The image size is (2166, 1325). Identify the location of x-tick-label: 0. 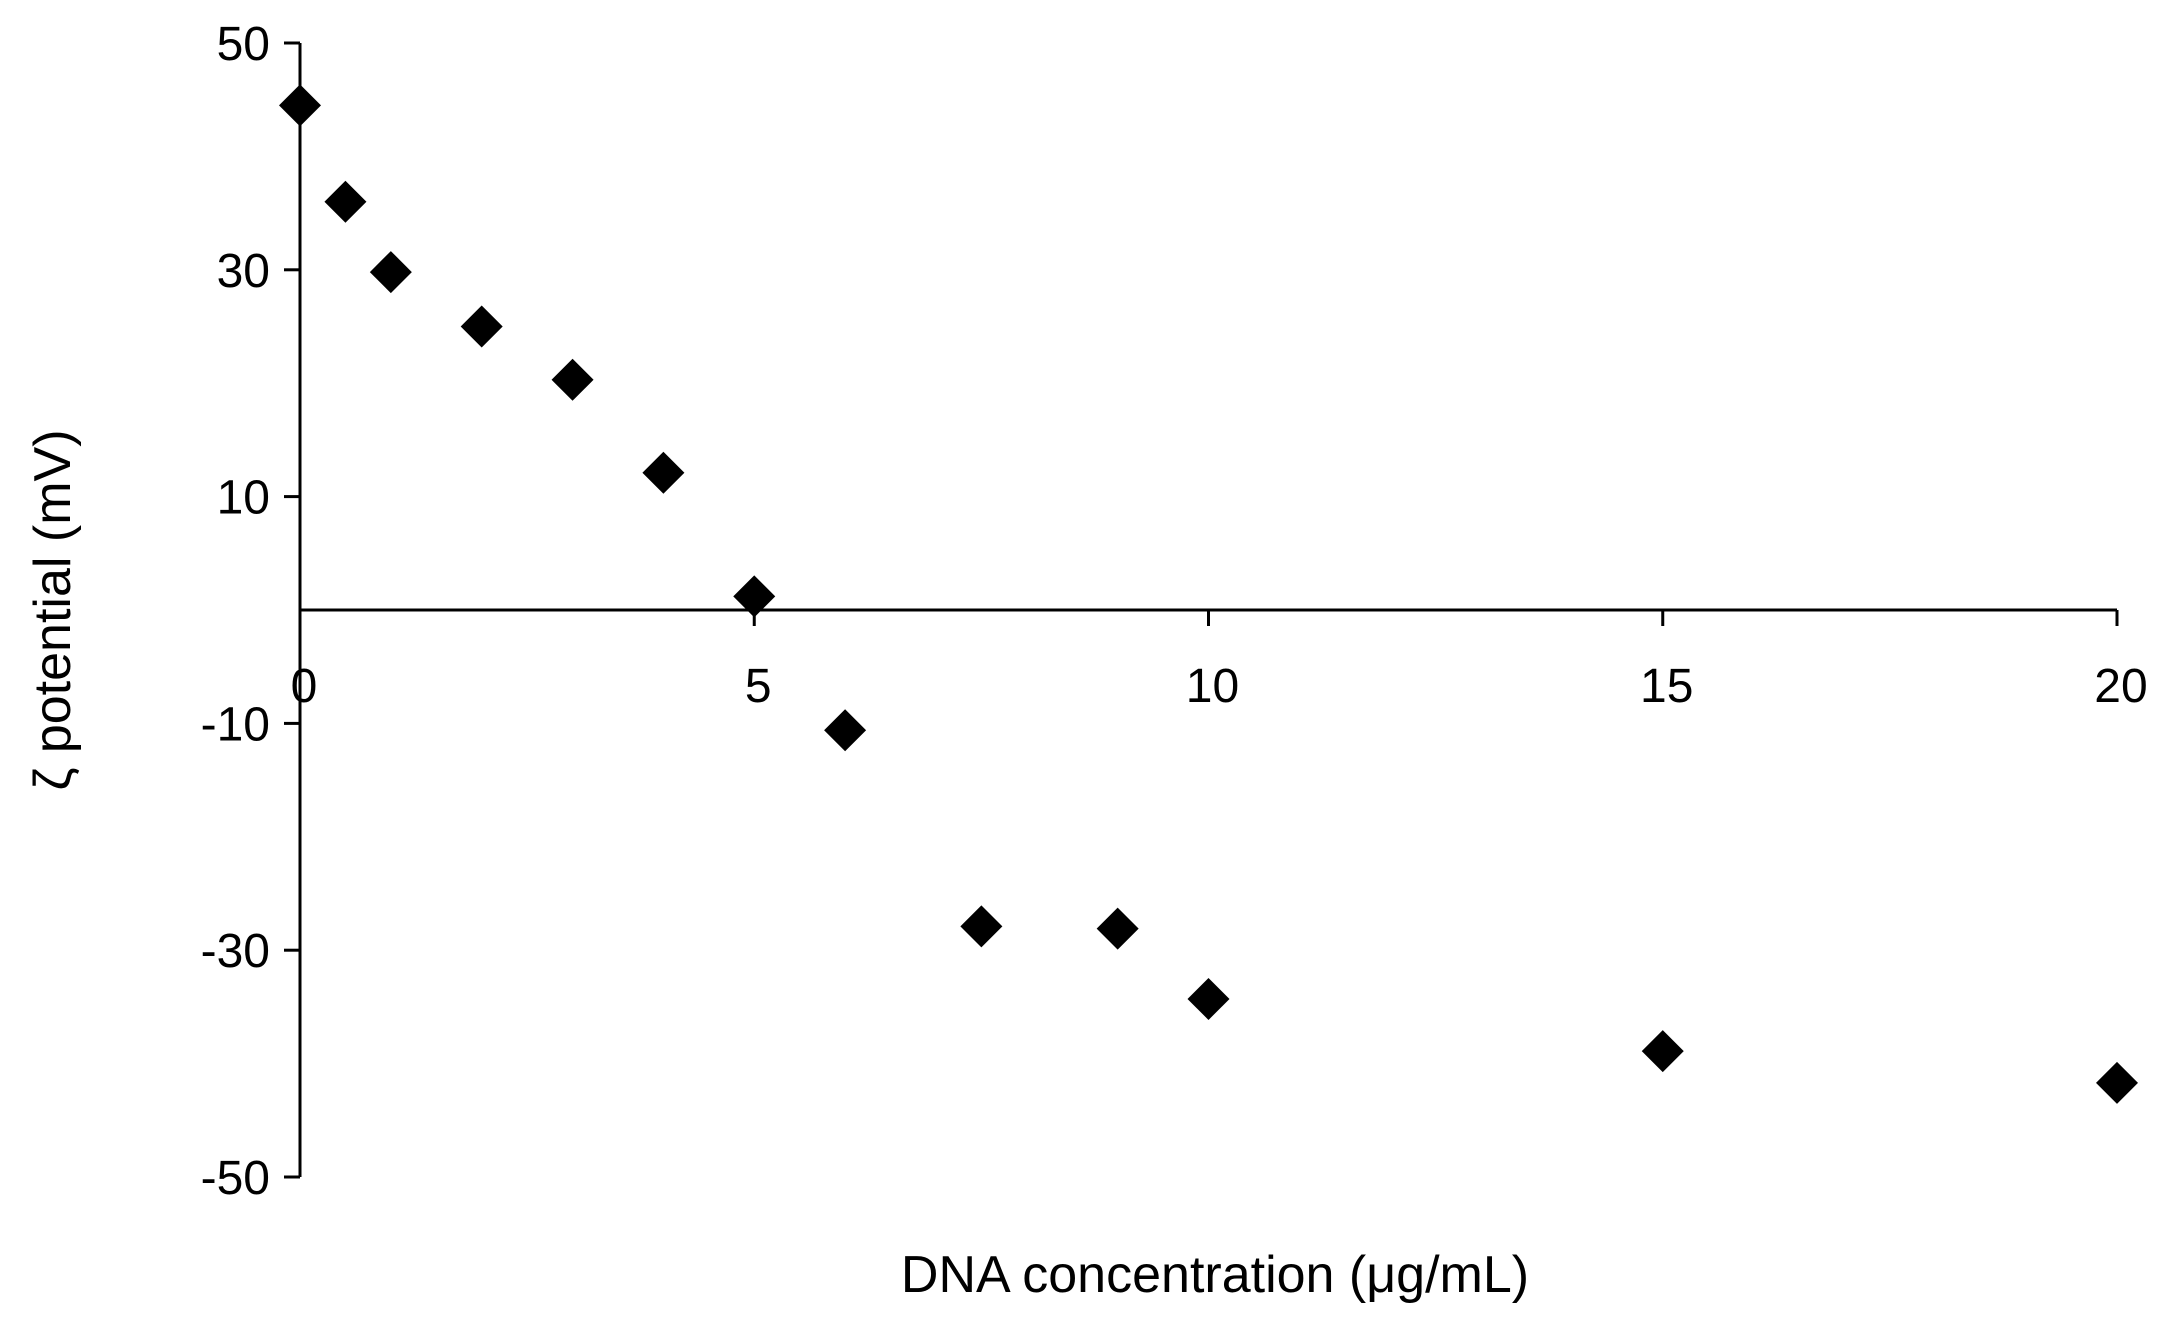
(304, 686).